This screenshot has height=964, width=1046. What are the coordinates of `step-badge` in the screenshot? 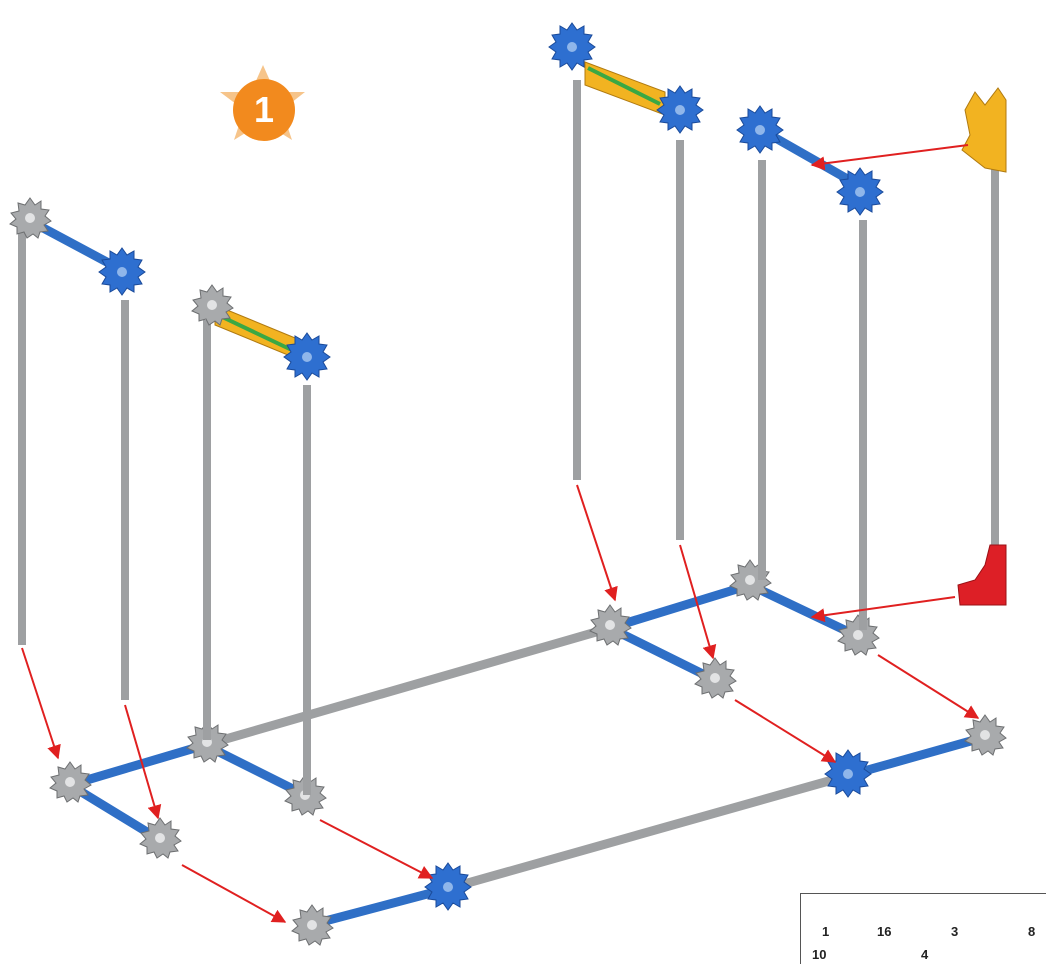 It's located at (262, 103).